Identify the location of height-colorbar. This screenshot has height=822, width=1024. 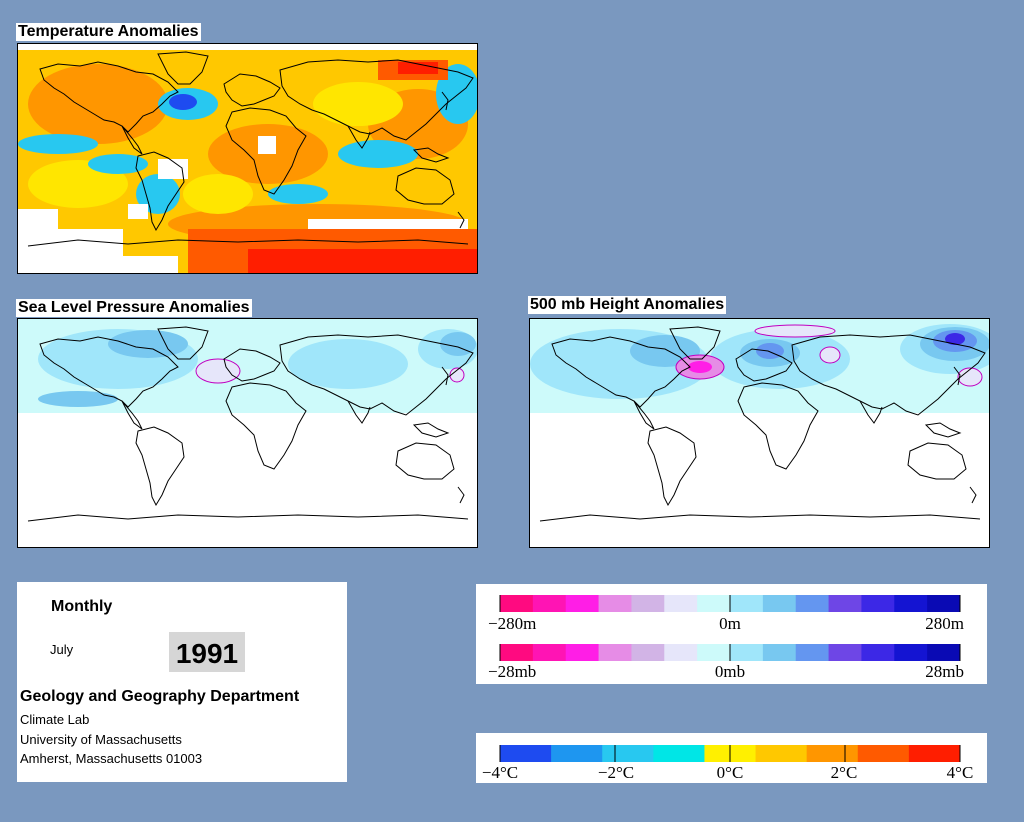
(730, 603).